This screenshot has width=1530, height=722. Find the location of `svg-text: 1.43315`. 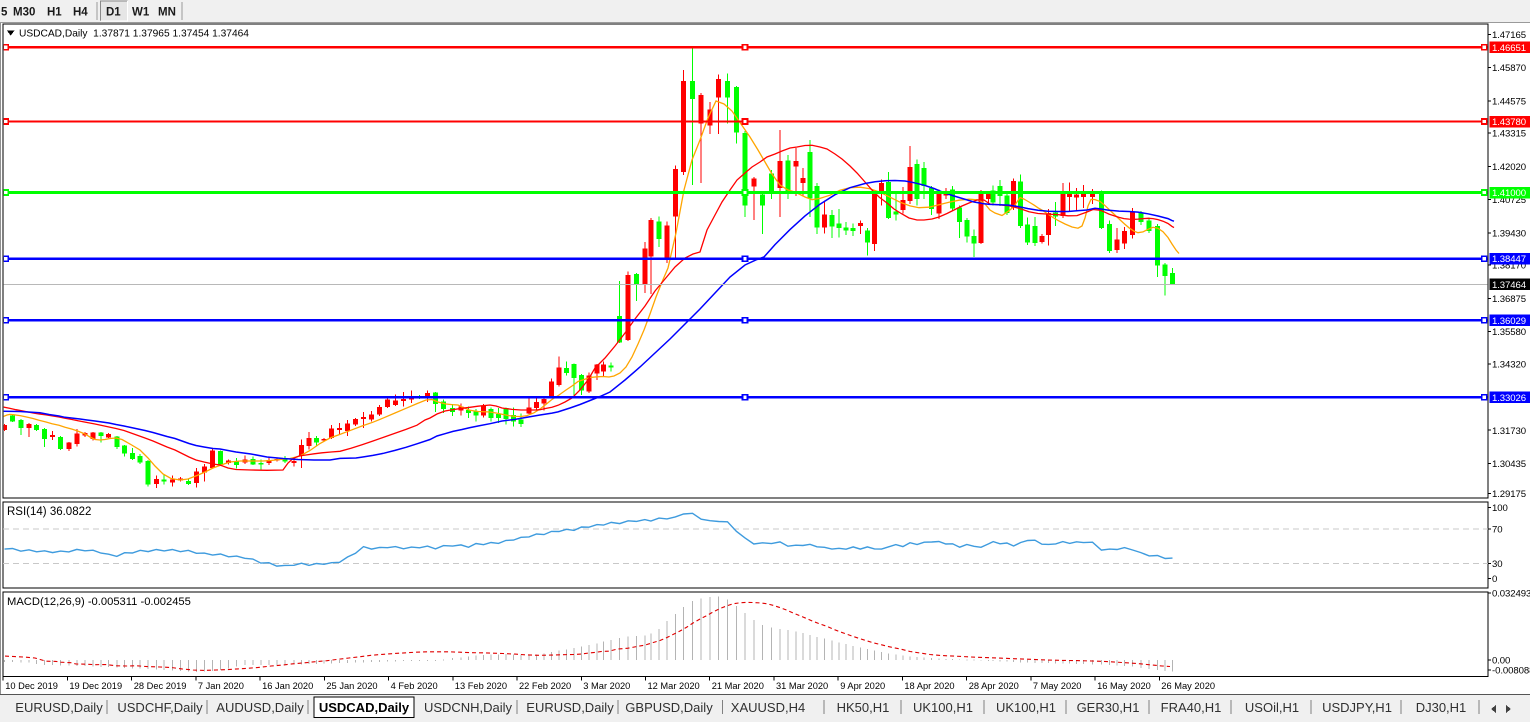

svg-text: 1.43315 is located at coordinates (1509, 134).